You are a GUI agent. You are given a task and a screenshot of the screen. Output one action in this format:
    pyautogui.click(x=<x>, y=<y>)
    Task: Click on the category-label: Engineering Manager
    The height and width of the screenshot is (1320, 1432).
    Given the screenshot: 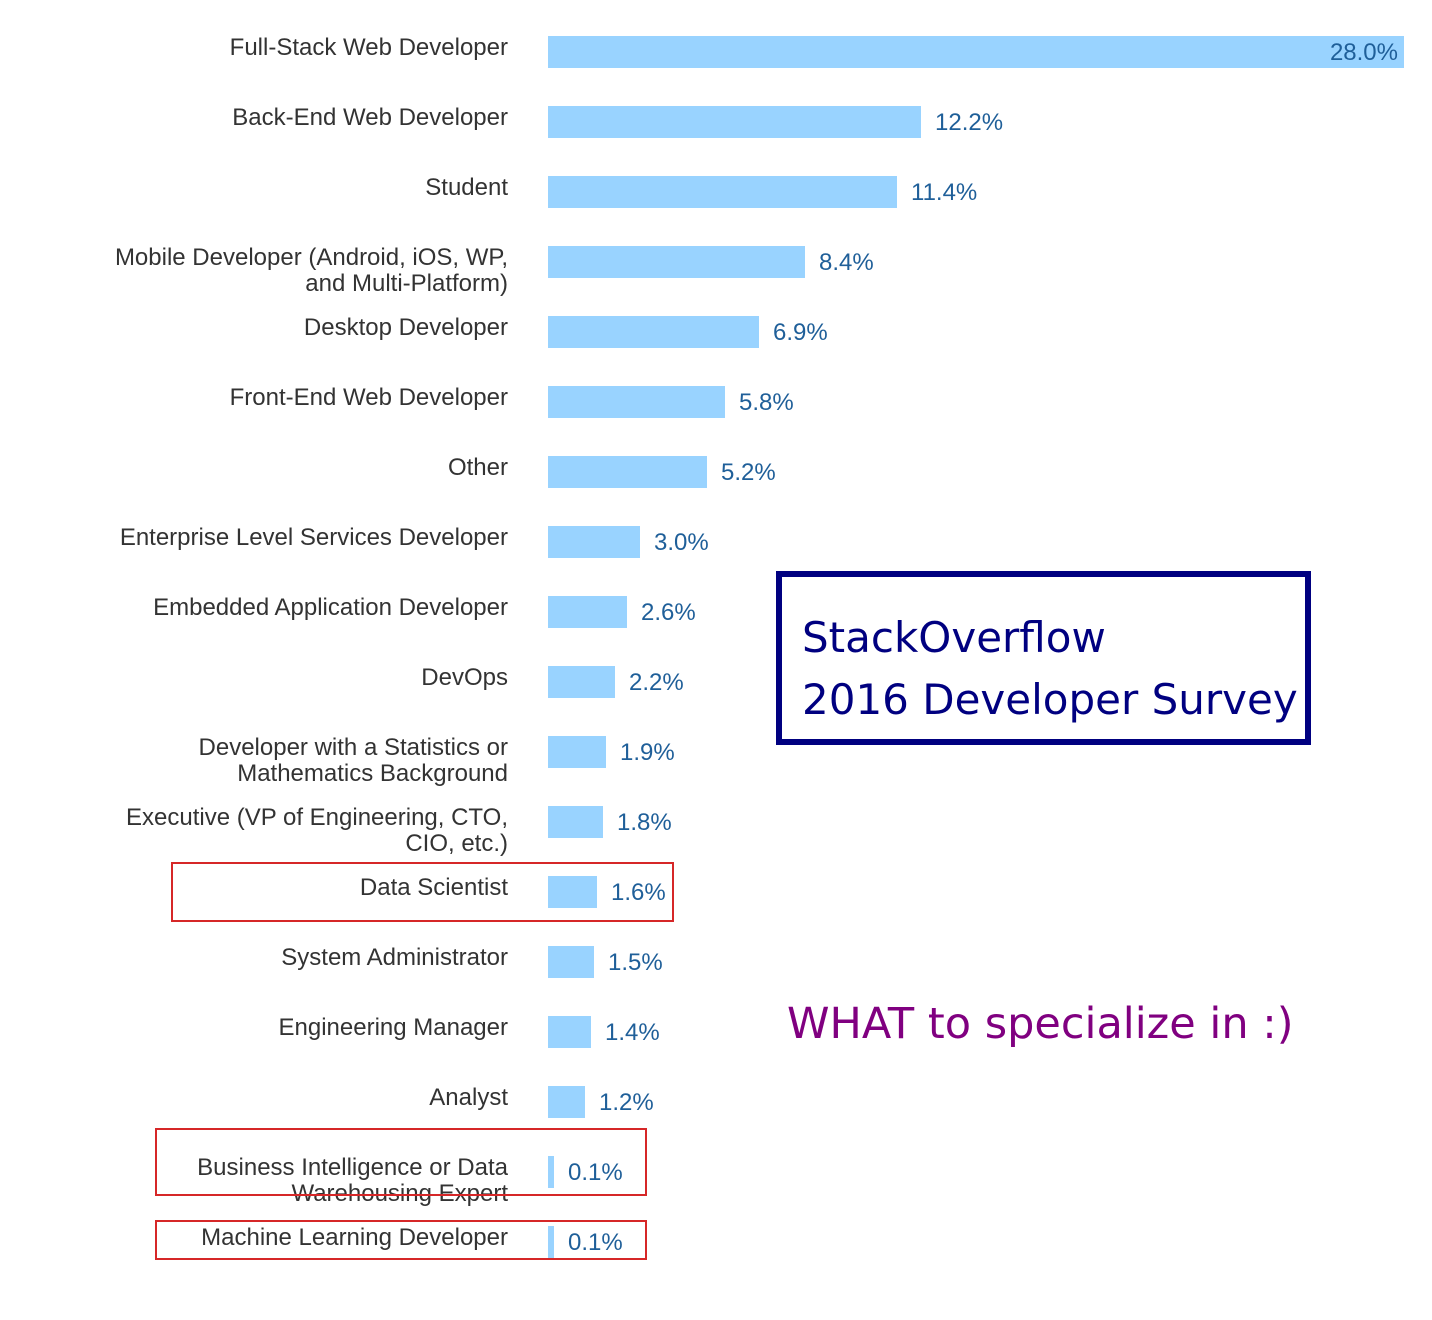 What is the action you would take?
    pyautogui.click(x=393, y=1027)
    